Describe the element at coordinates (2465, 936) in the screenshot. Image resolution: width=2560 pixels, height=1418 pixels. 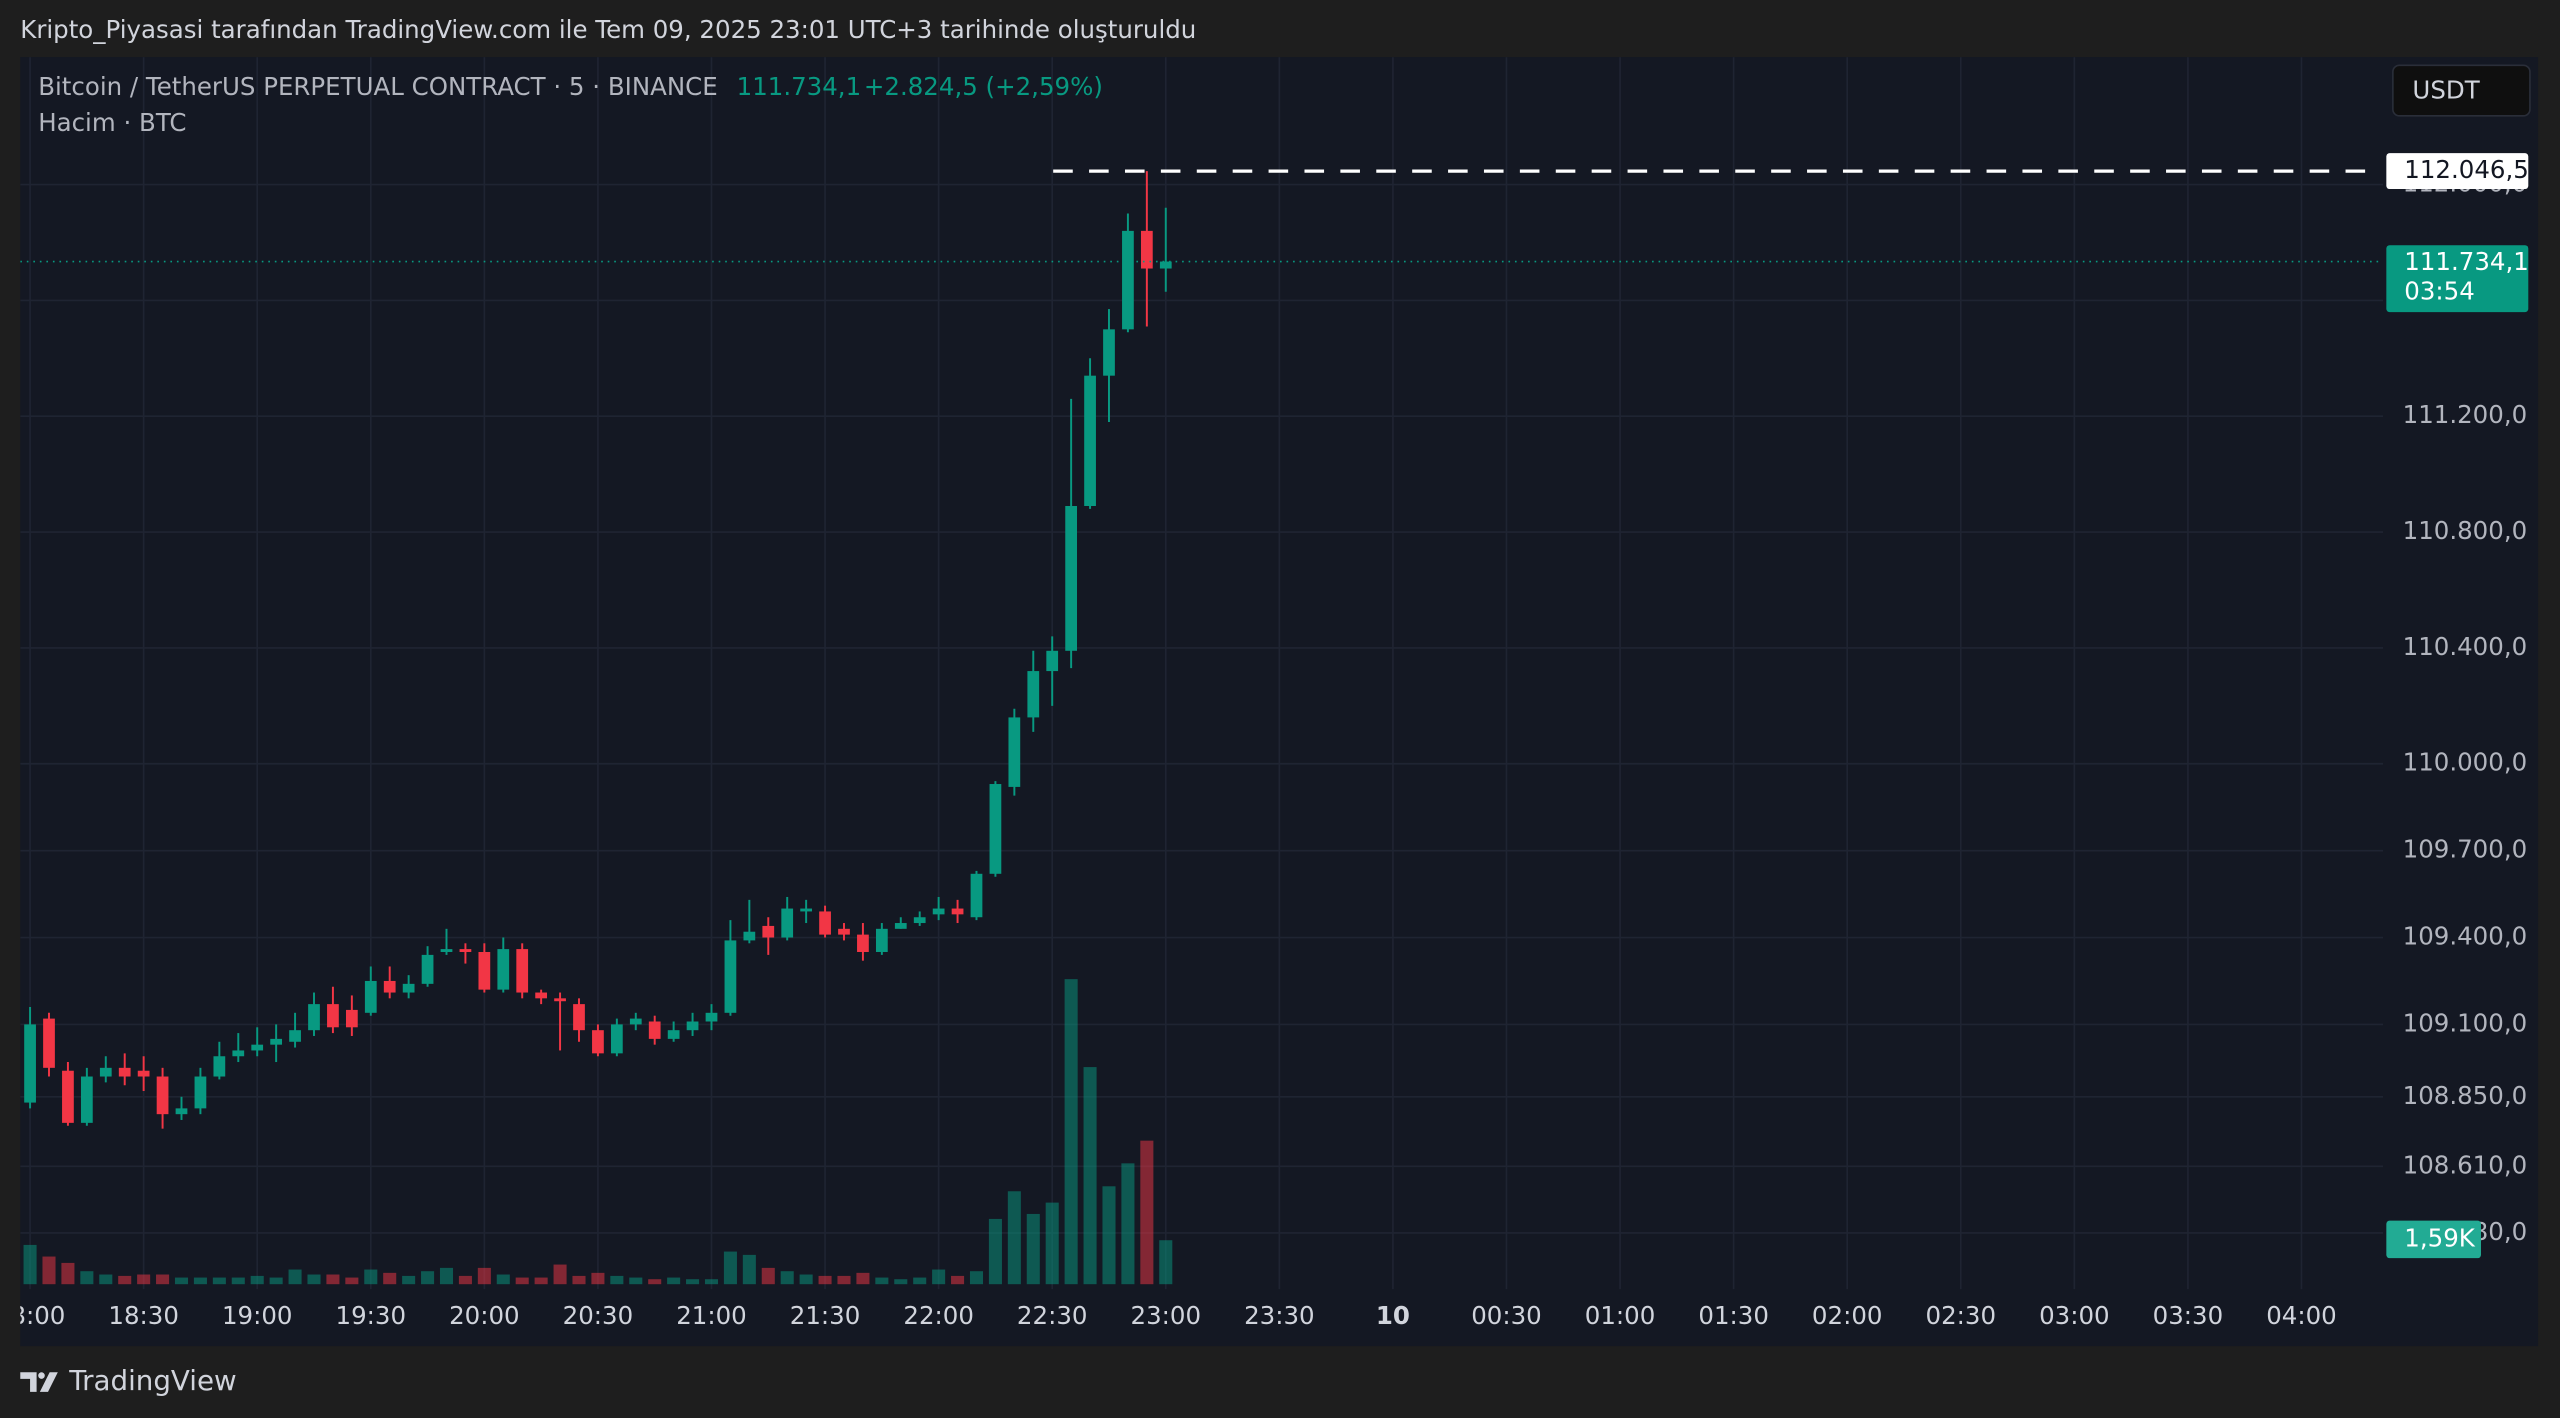
I see `y-tick-label: 109.400,0` at that location.